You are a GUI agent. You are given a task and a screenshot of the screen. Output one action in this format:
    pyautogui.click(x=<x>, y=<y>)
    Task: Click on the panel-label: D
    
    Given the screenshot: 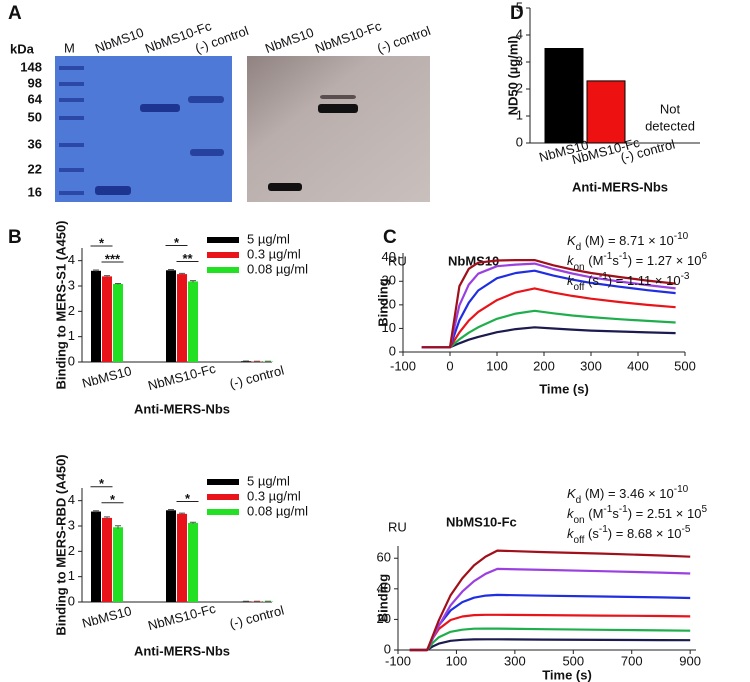 What is the action you would take?
    pyautogui.click(x=517, y=13)
    